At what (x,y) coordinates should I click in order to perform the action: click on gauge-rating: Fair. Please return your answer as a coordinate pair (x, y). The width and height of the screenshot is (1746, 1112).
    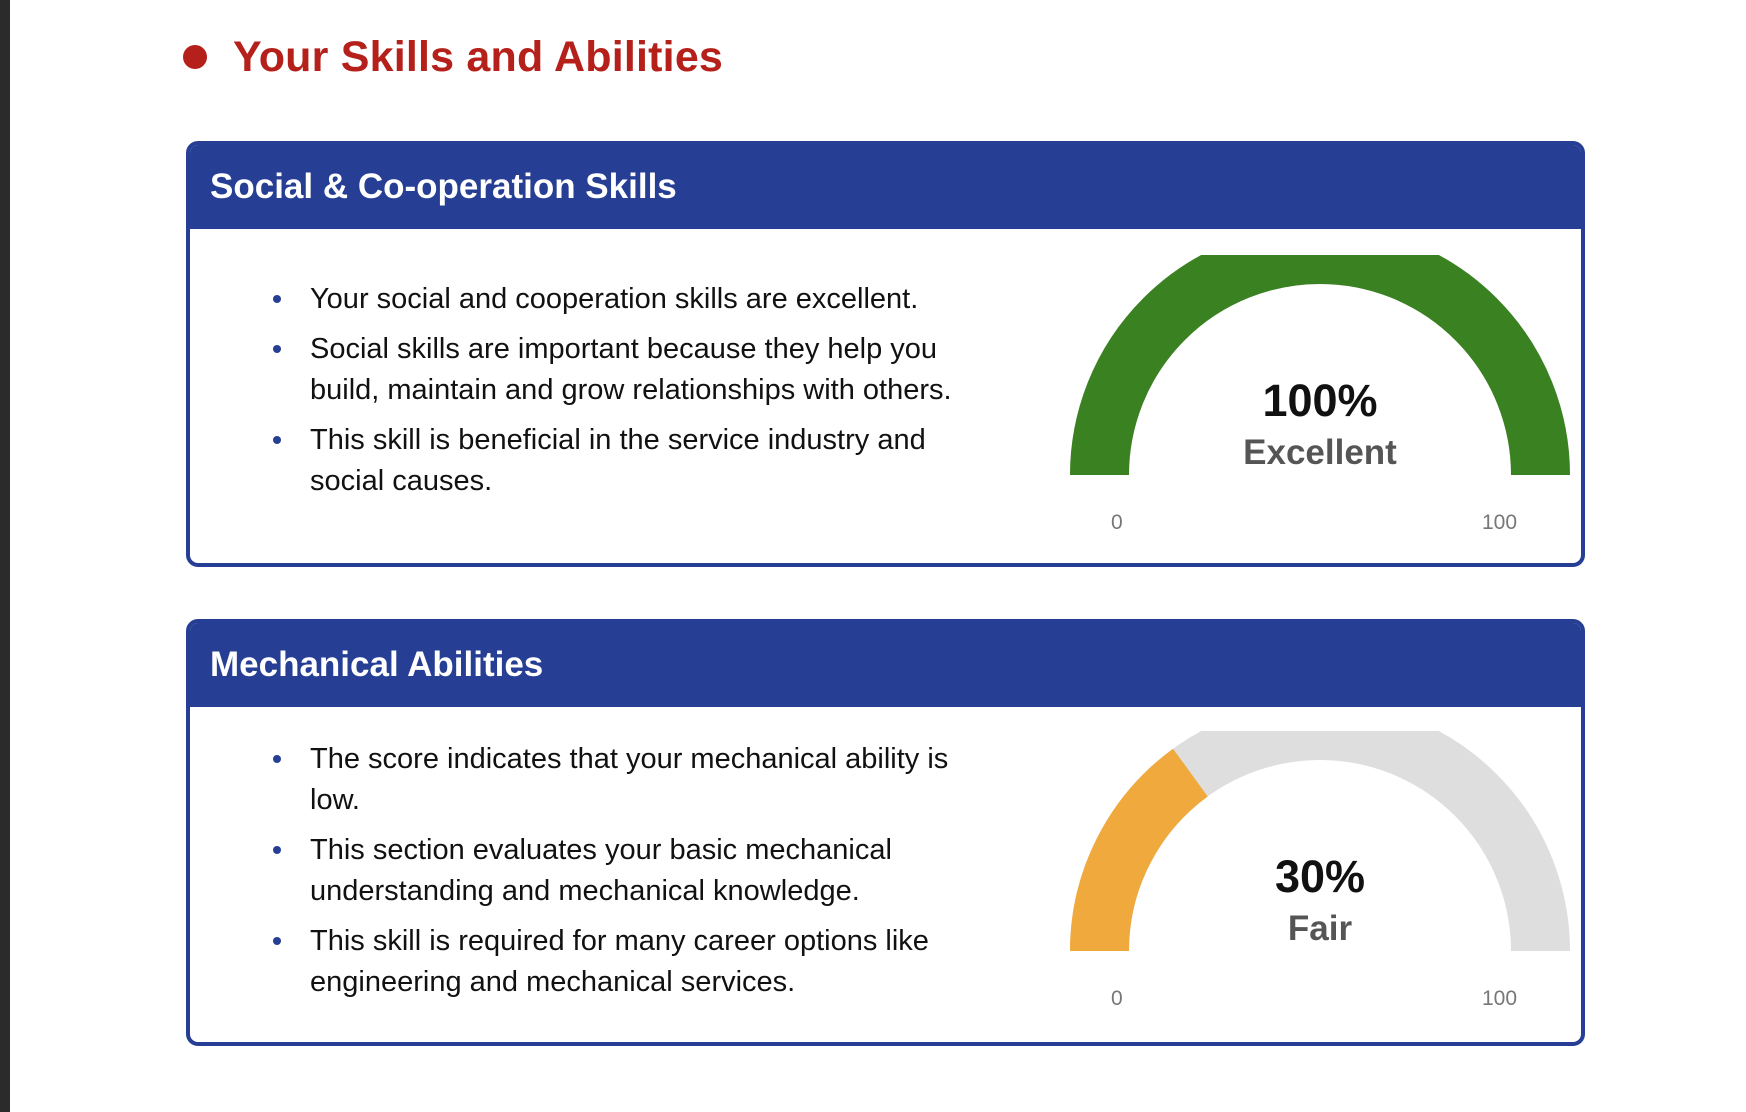
    Looking at the image, I should click on (1320, 928).